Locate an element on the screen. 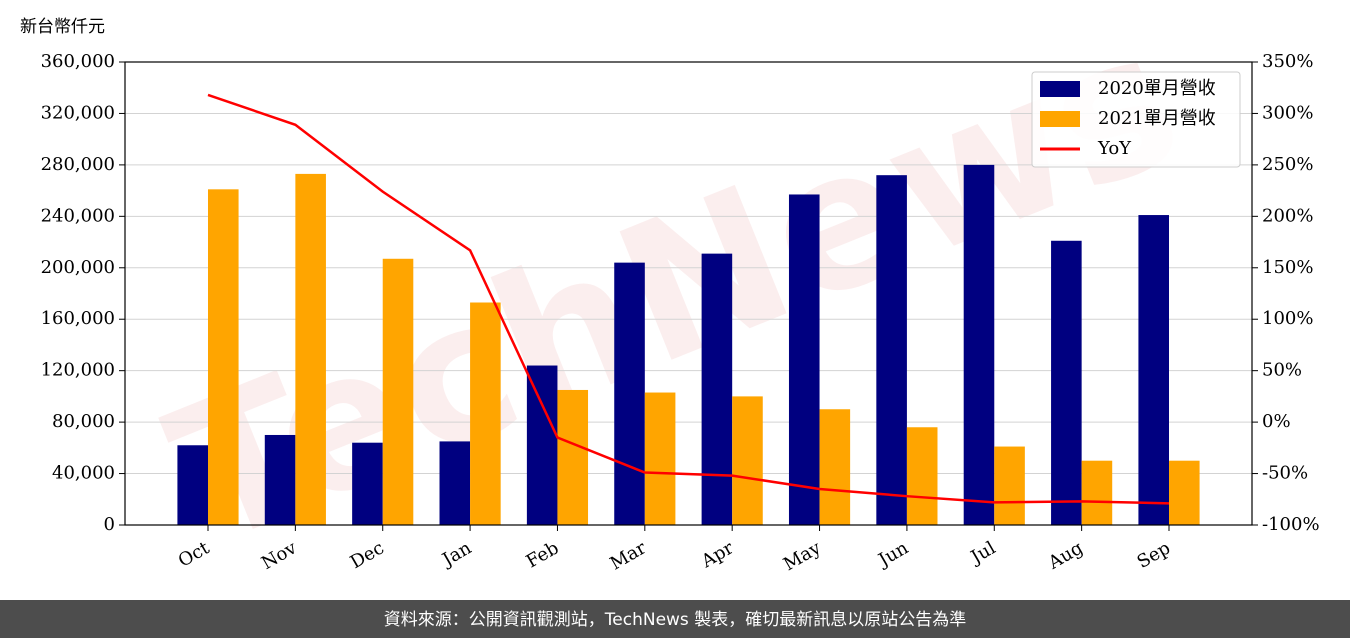 The image size is (1350, 638). y-tick-label: 0 is located at coordinates (109, 524).